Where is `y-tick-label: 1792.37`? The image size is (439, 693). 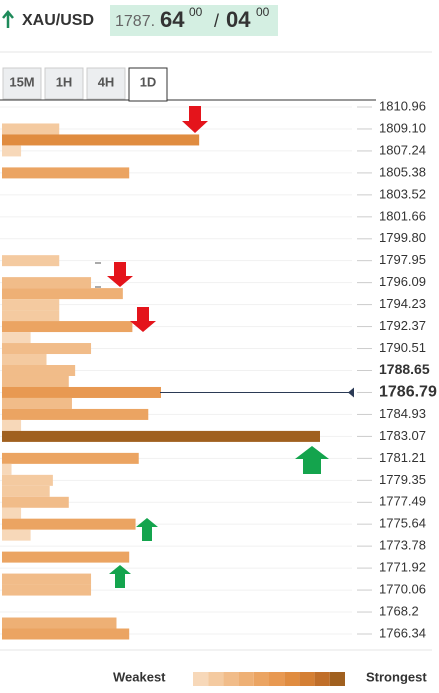 y-tick-label: 1792.37 is located at coordinates (402, 325).